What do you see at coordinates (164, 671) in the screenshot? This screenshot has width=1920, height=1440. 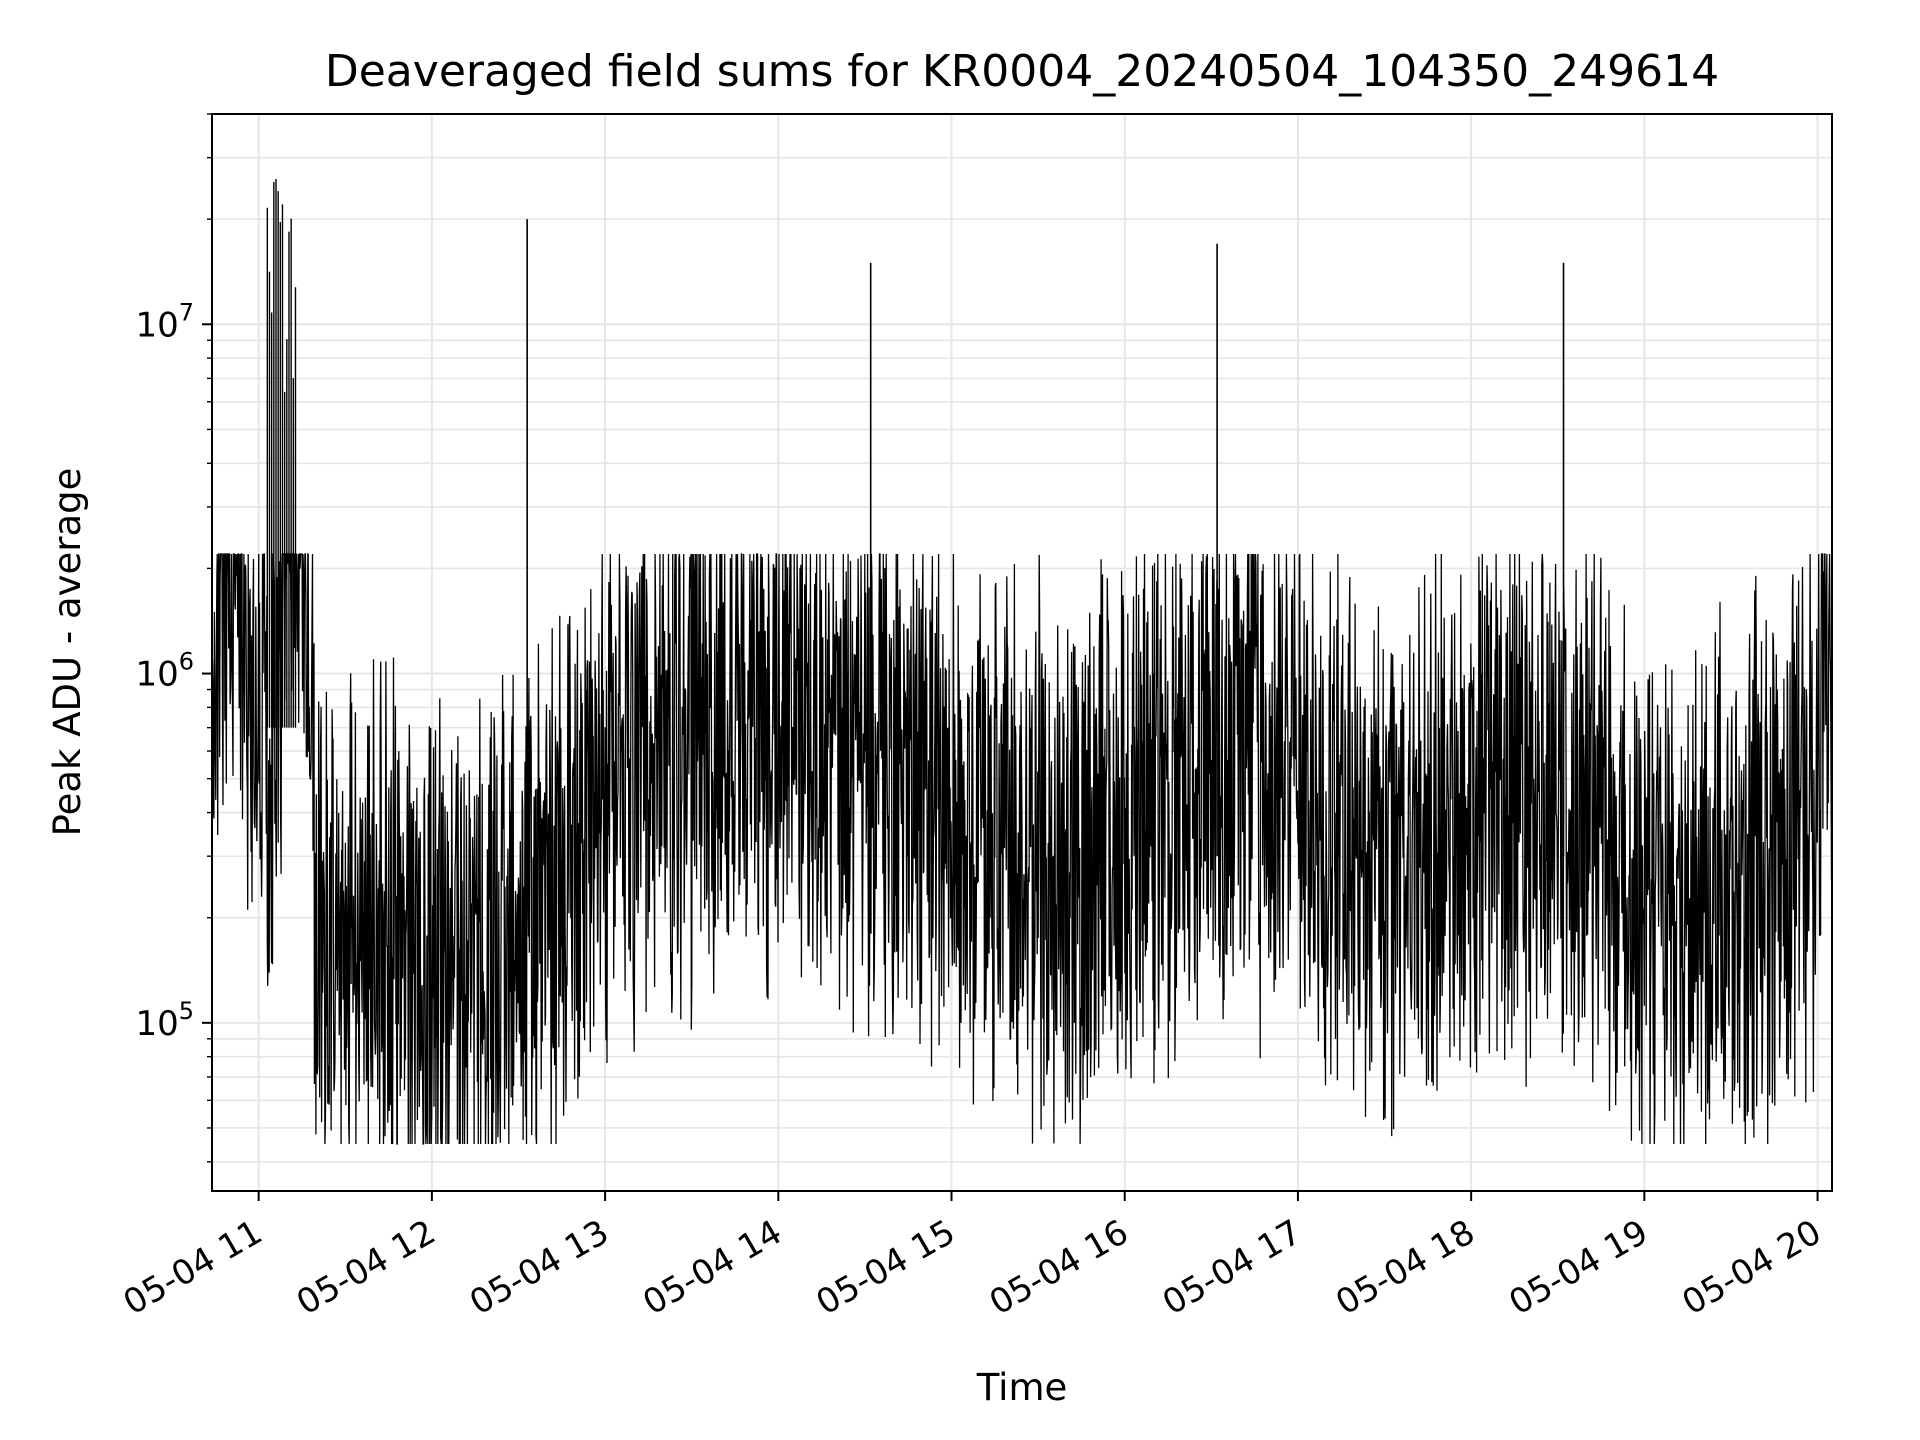 I see `y-tick-label: 10⁶` at bounding box center [164, 671].